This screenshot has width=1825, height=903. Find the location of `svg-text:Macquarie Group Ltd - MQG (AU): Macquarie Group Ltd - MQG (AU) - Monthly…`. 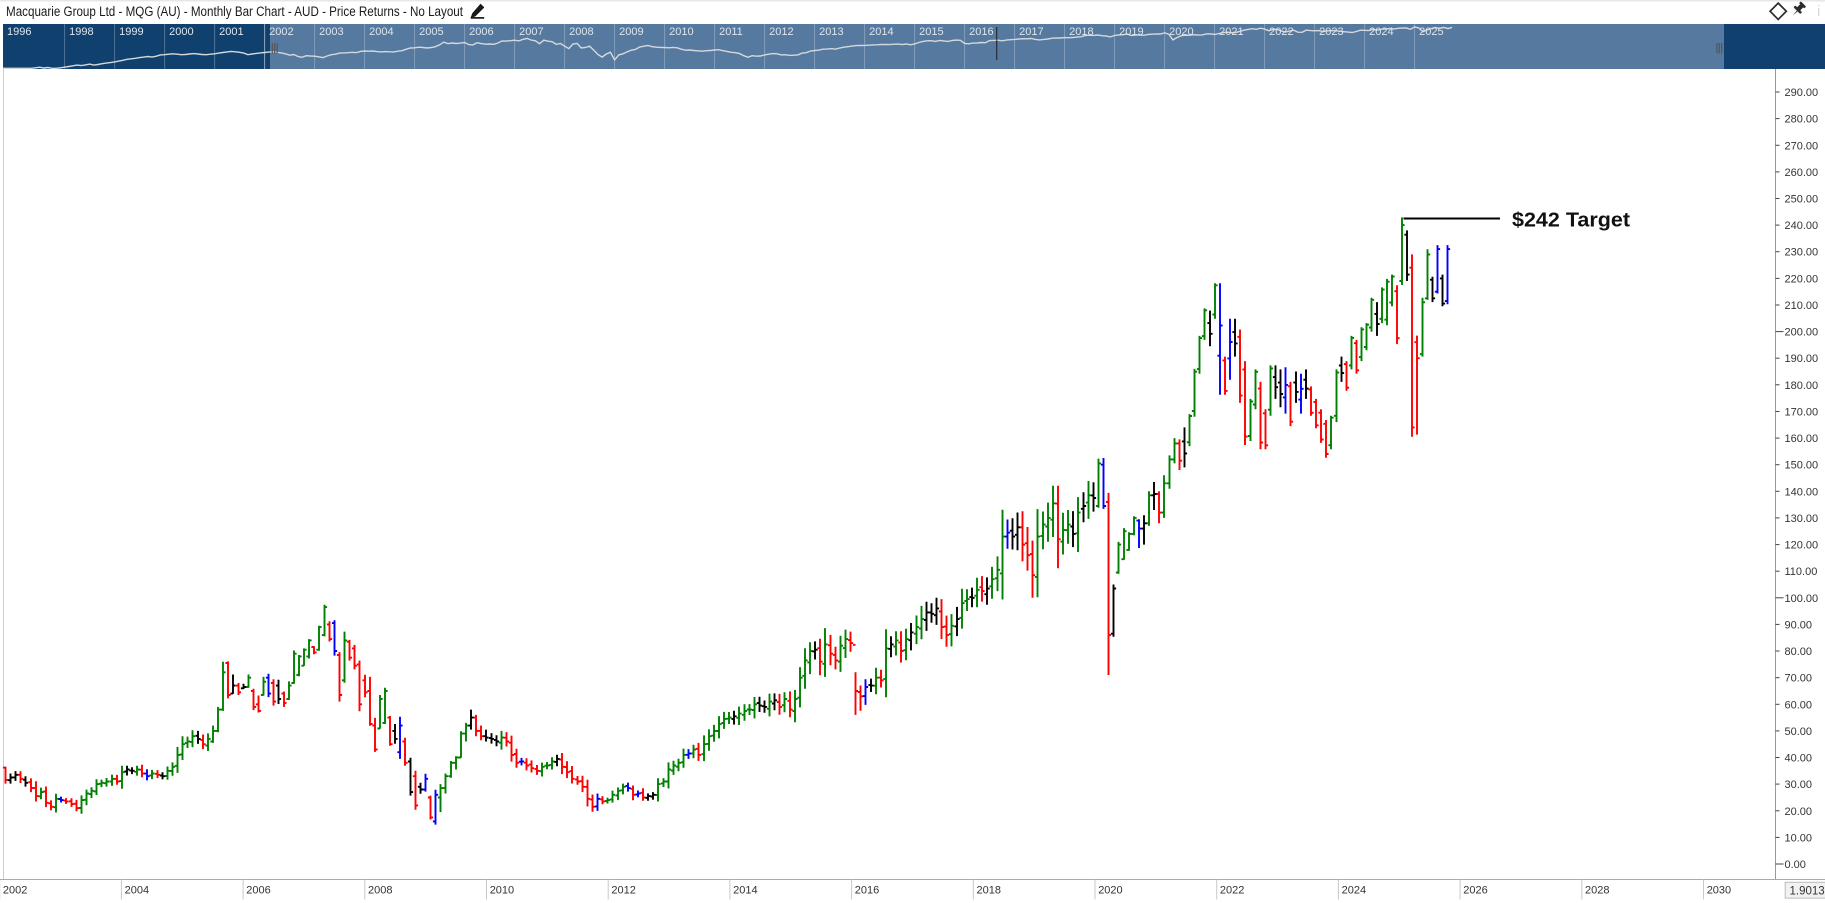

svg-text:Macquarie Group Ltd - MQG (AU): Macquarie Group Ltd - MQG (AU) - Monthly… is located at coordinates (234, 11).